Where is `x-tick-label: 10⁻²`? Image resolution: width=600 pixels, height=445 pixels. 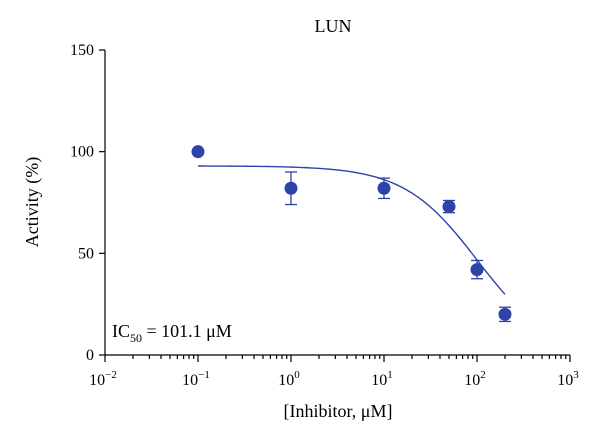
x-tick-label: 10⁻² is located at coordinates (103, 379).